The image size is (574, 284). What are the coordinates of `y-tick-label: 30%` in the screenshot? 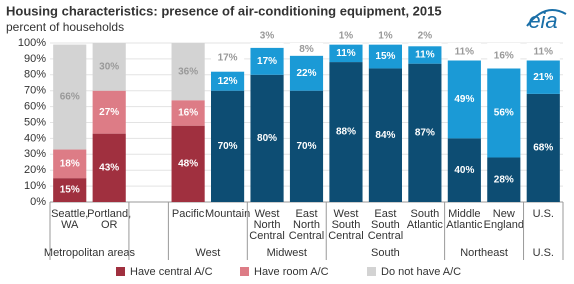 It's located at (35, 154).